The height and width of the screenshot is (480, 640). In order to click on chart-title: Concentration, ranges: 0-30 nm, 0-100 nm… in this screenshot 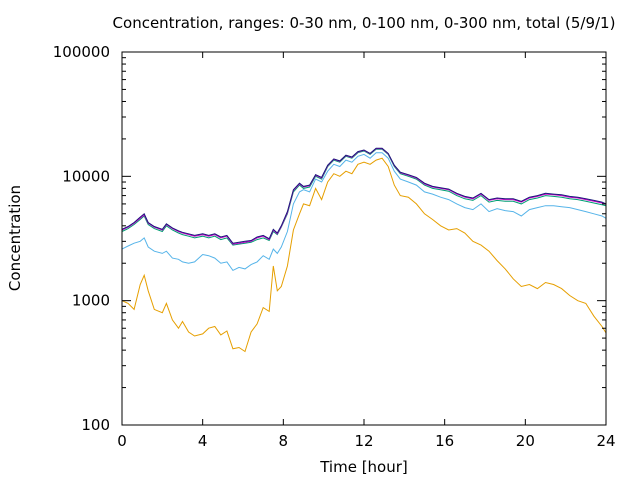, I will do `click(364, 23)`.